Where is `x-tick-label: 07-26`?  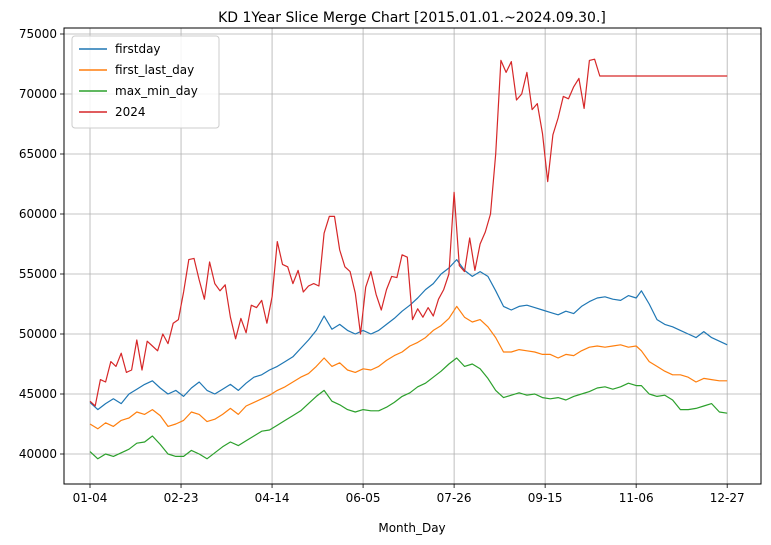 x-tick-label: 07-26 is located at coordinates (454, 498).